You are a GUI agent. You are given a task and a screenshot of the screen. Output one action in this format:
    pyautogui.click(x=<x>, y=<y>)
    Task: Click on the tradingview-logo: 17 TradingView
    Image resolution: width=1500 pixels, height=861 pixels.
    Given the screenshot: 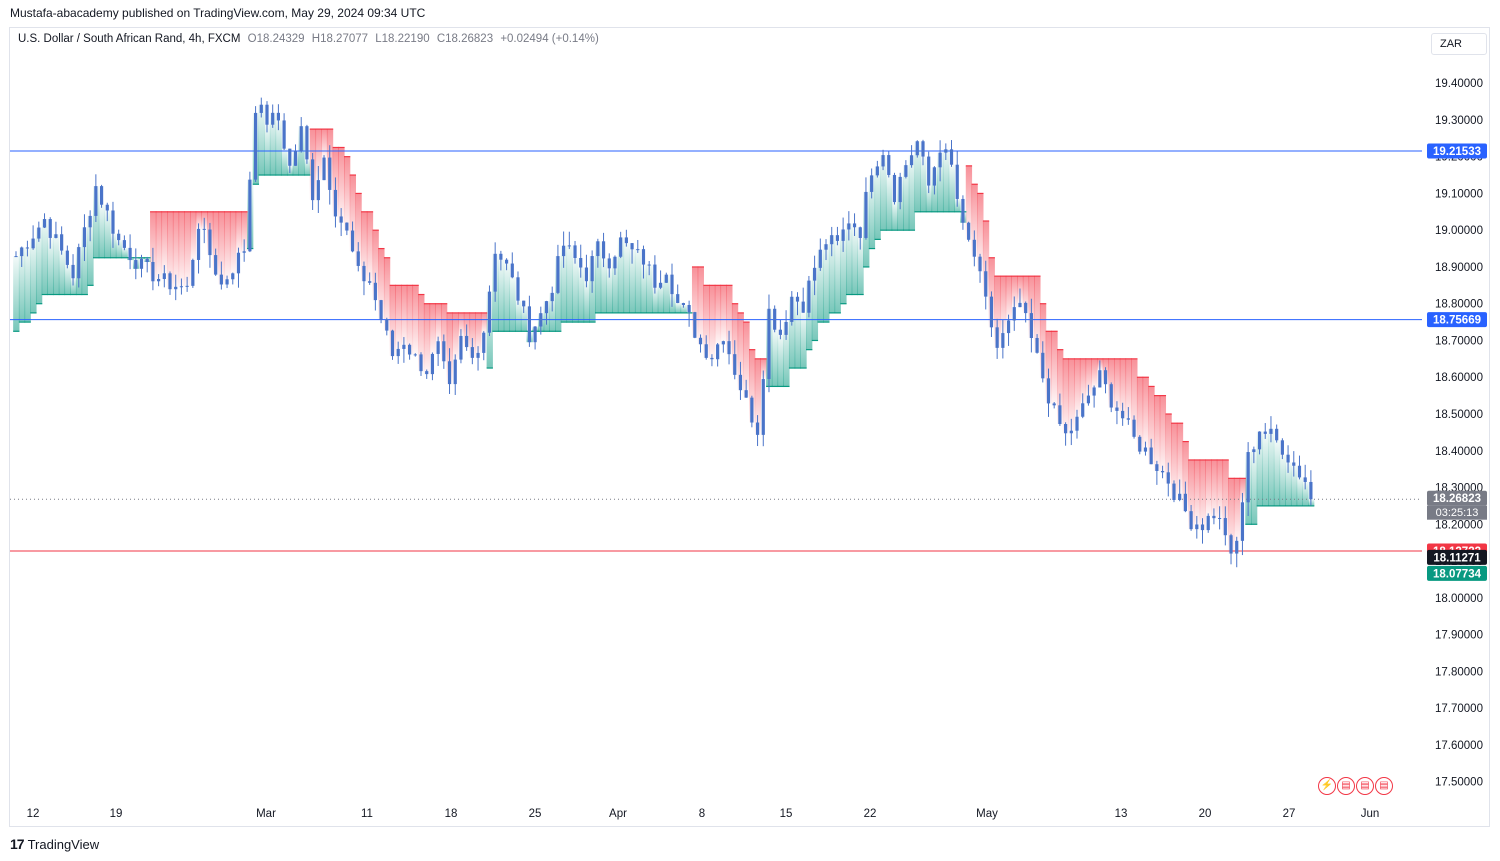 What is the action you would take?
    pyautogui.click(x=54, y=844)
    